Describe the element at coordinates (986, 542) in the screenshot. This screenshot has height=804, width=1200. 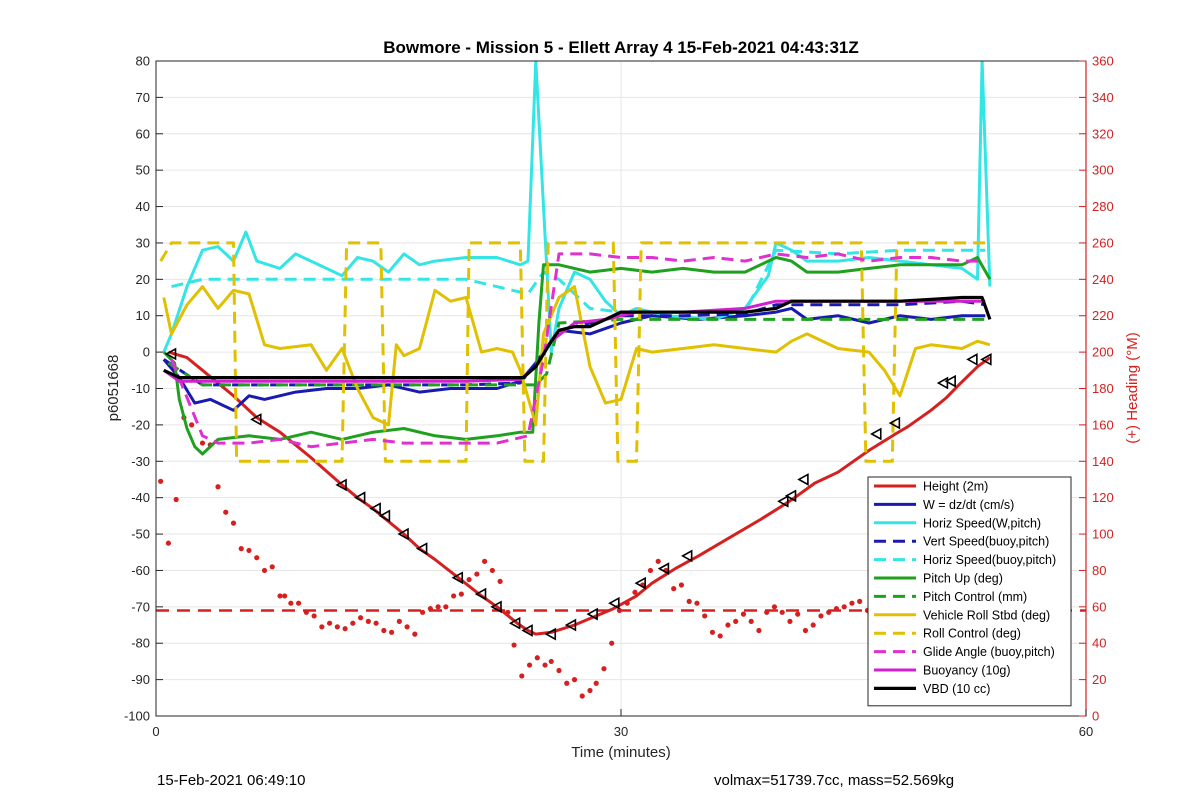
I see `legend-label: Vert Speed(buoy,pitch)` at that location.